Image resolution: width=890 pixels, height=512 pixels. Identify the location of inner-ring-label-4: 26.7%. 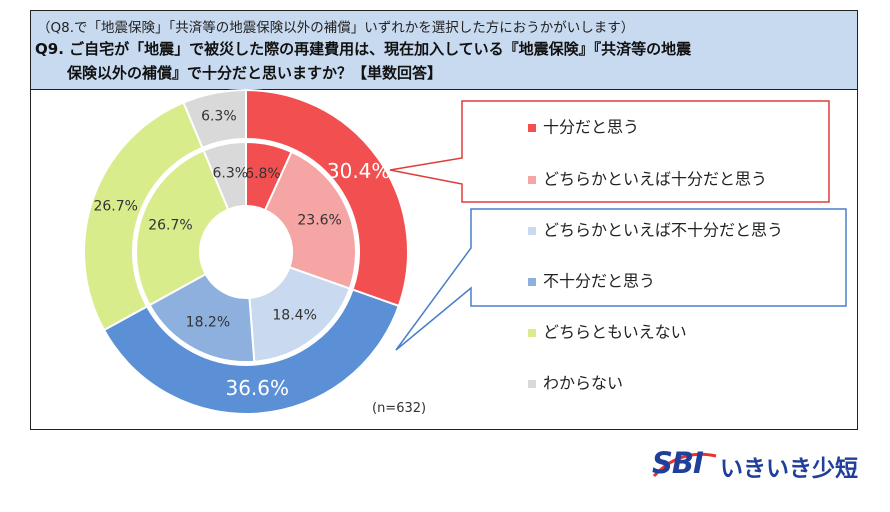
(170, 226).